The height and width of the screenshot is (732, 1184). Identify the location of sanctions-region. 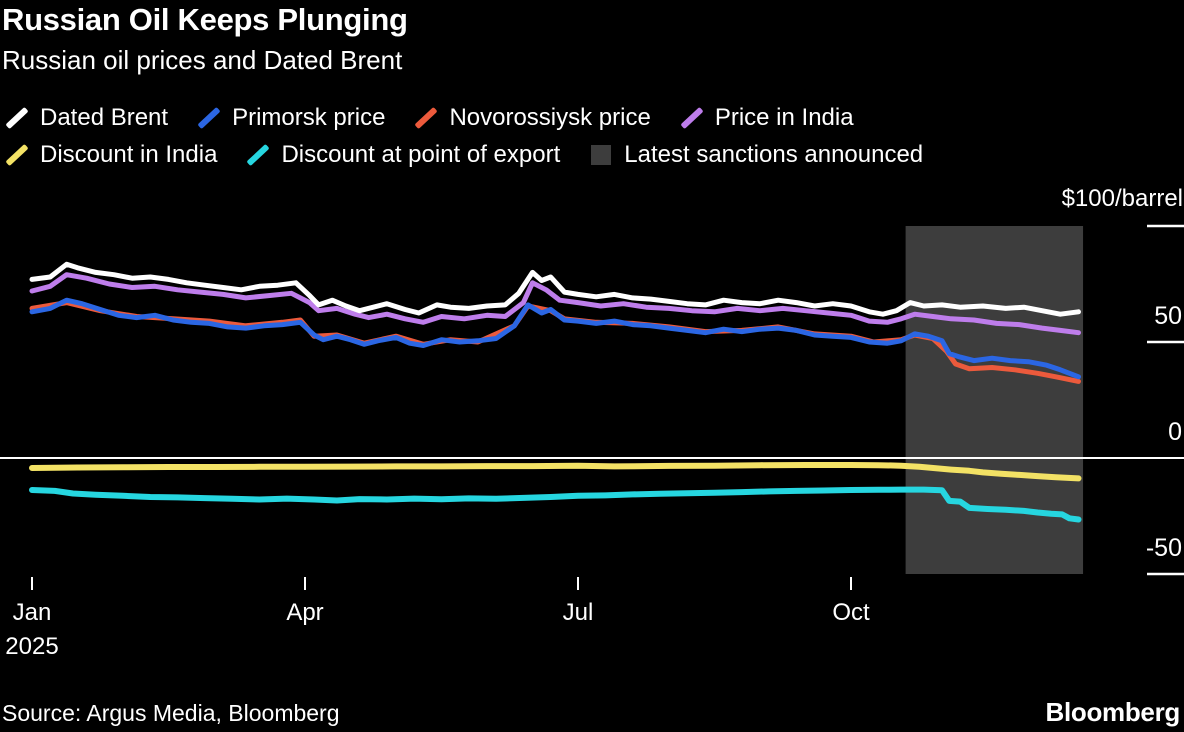
(994, 400).